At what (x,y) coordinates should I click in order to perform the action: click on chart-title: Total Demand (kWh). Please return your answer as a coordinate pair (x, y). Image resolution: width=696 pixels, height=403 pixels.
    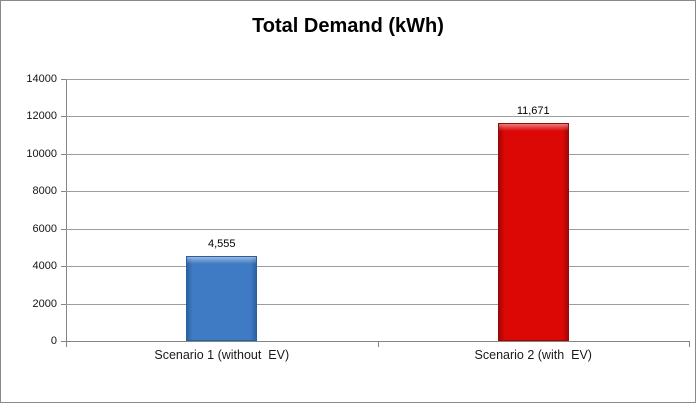
    Looking at the image, I should click on (348, 26).